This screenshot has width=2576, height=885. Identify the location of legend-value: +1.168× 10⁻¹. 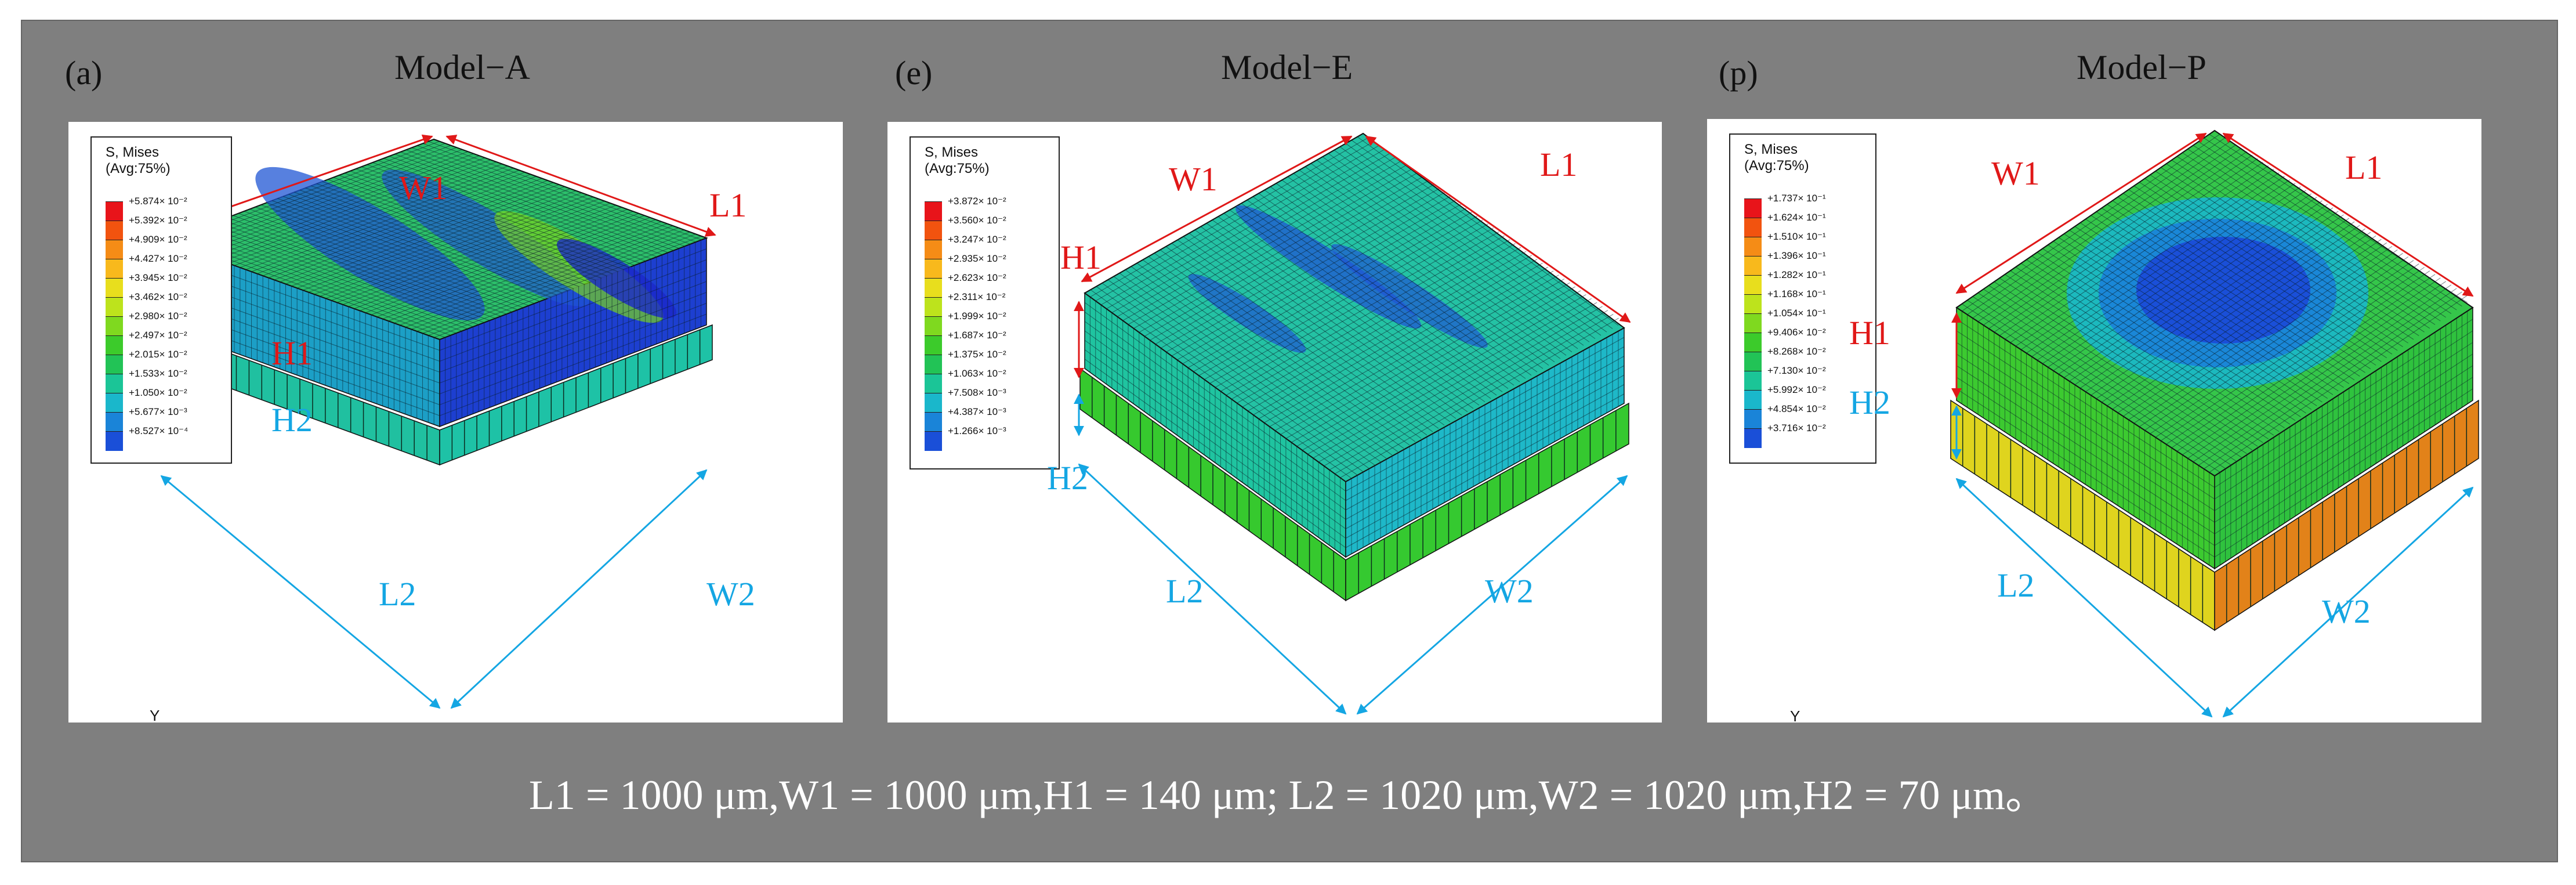
(1797, 293).